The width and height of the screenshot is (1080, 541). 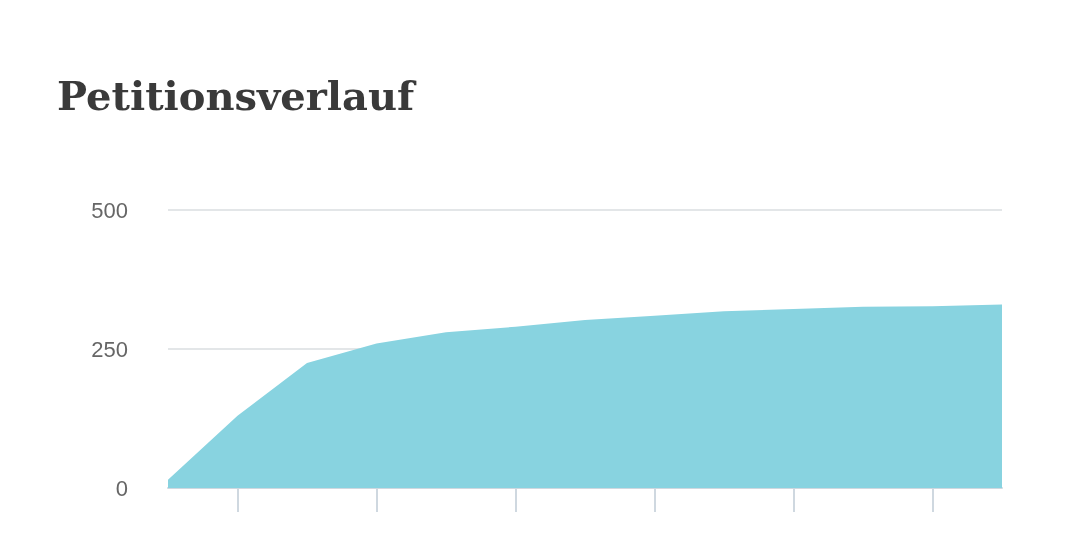 I want to click on y-tick-label: 0, so click(x=121, y=488).